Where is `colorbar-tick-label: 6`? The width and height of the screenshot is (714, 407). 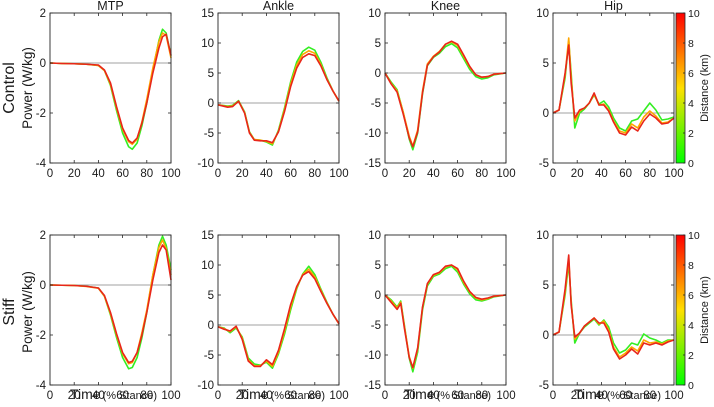 colorbar-tick-label: 6 is located at coordinates (691, 296).